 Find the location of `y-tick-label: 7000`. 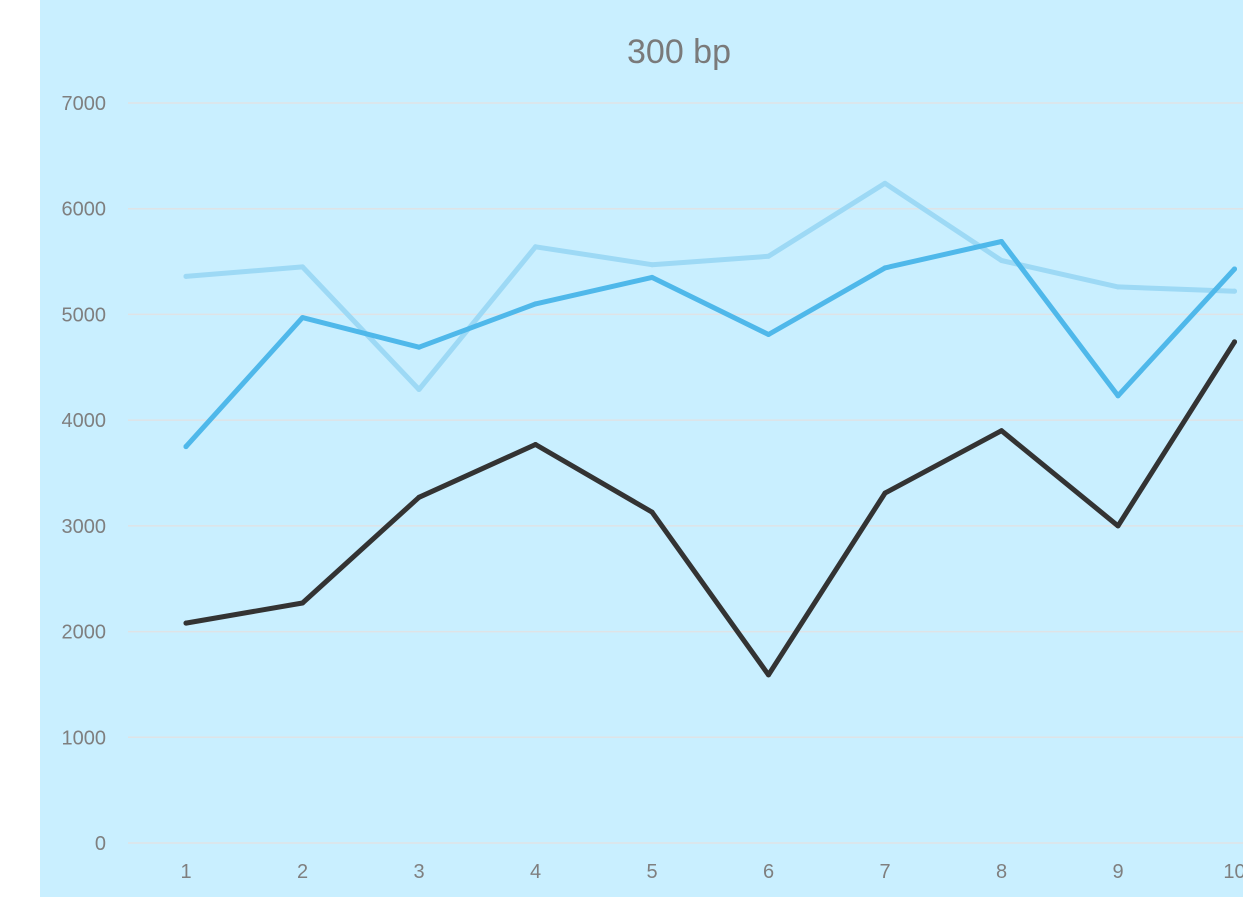

y-tick-label: 7000 is located at coordinates (84, 104).